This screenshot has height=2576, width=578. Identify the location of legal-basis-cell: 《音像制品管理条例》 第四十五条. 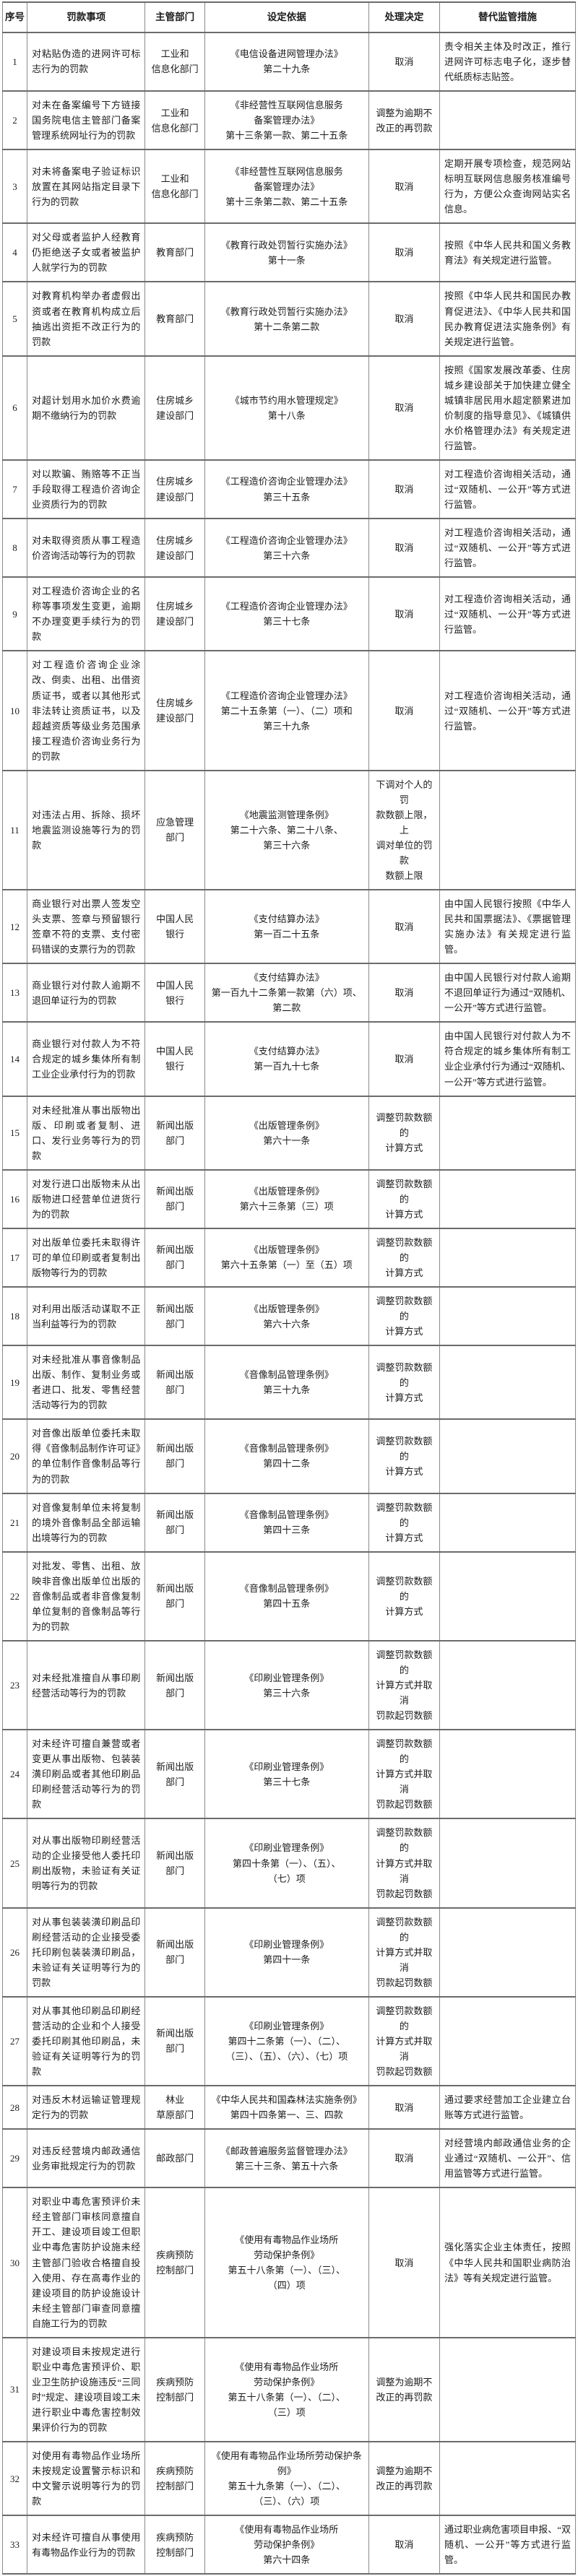
(286, 1596).